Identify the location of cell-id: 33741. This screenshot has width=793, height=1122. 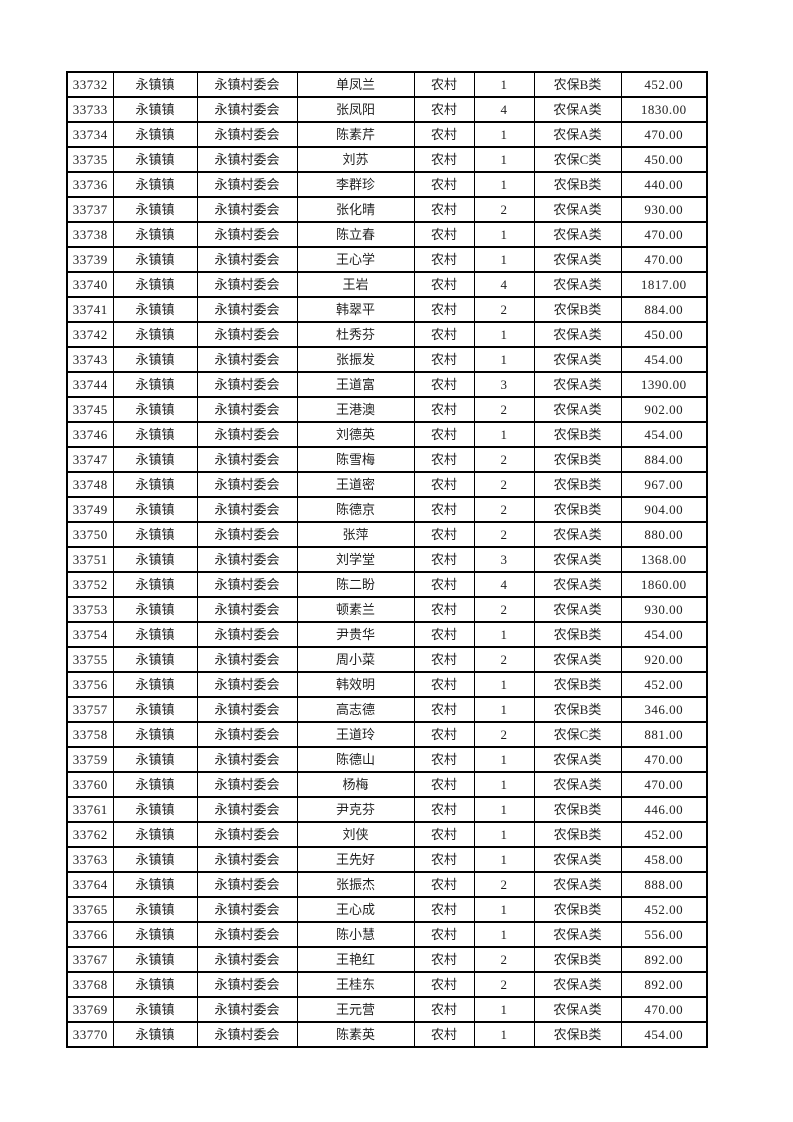
(90, 309).